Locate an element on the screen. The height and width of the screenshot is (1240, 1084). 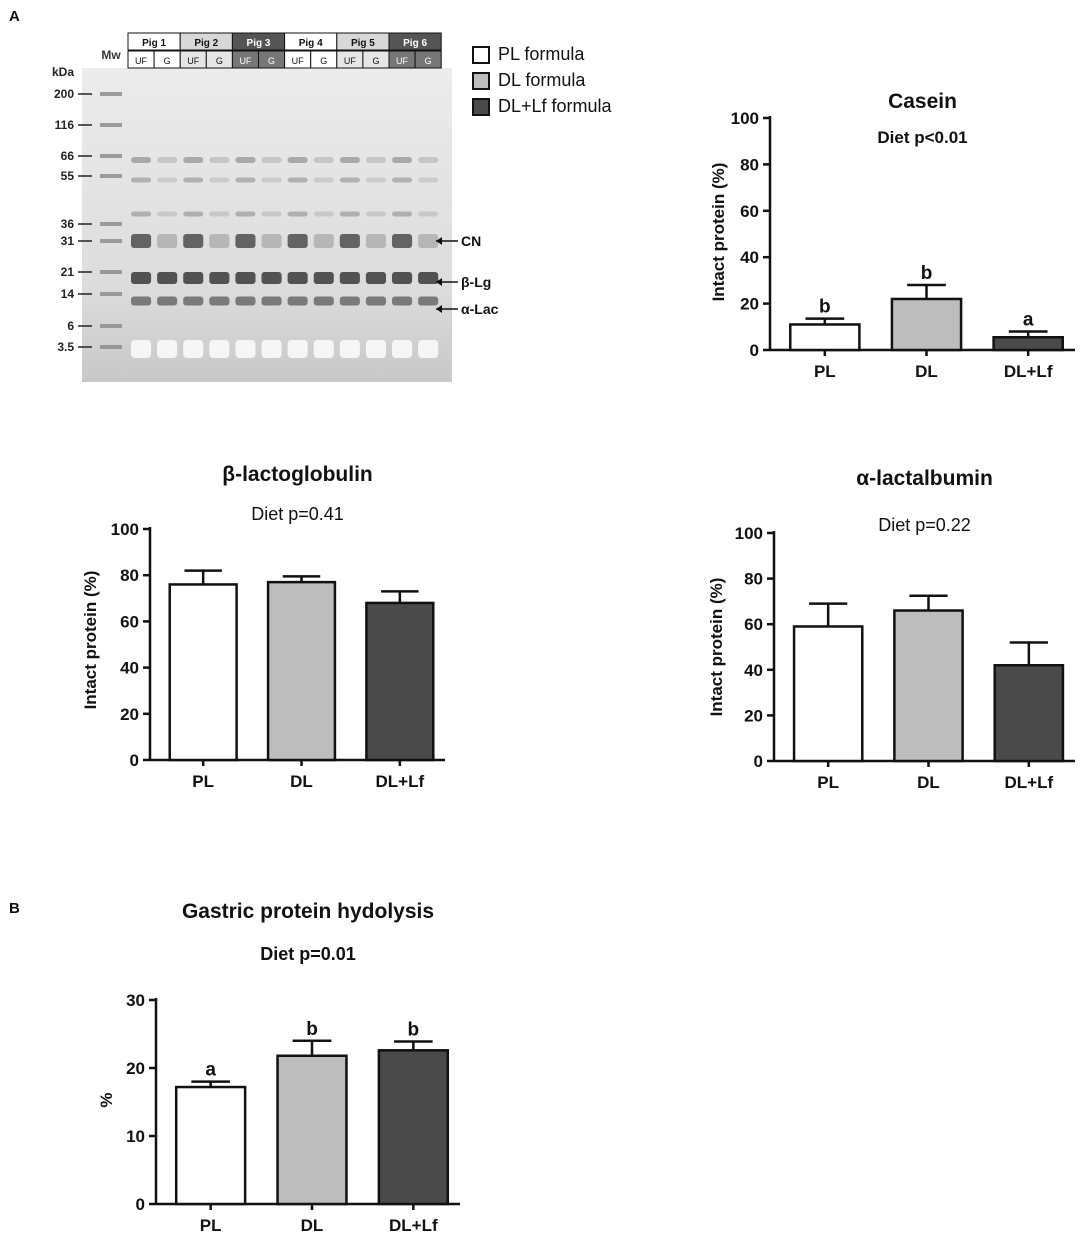
y-tick-label: 40 is located at coordinates (129, 668).